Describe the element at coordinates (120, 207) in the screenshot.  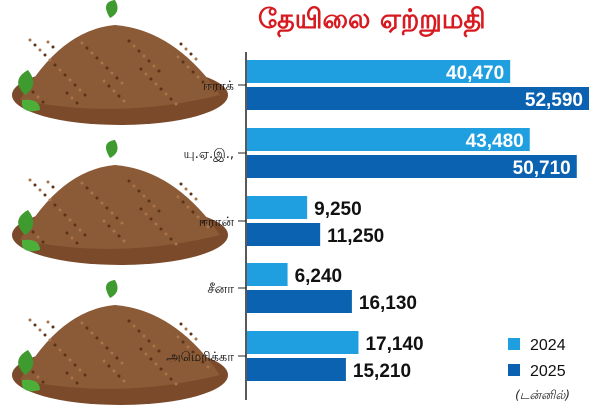
I see `tea-pile` at that location.